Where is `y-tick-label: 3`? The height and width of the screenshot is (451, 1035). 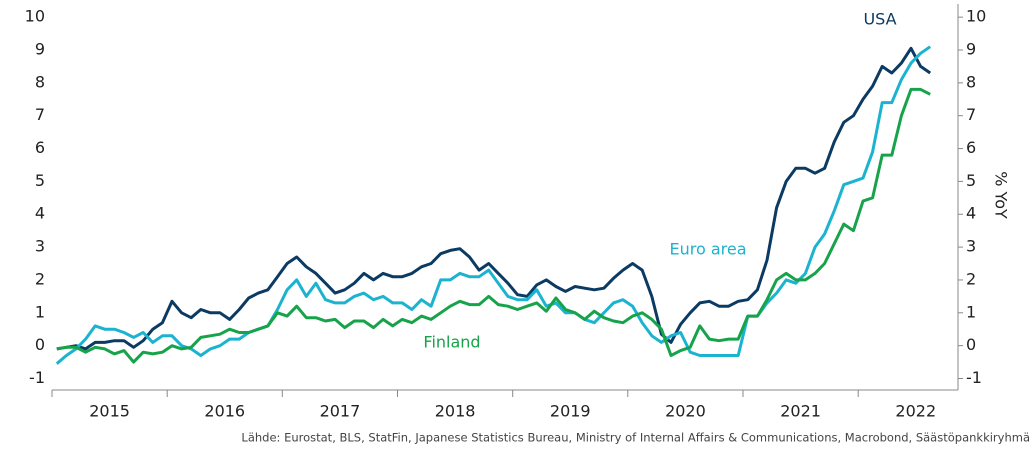
y-tick-label: 3 is located at coordinates (40, 246).